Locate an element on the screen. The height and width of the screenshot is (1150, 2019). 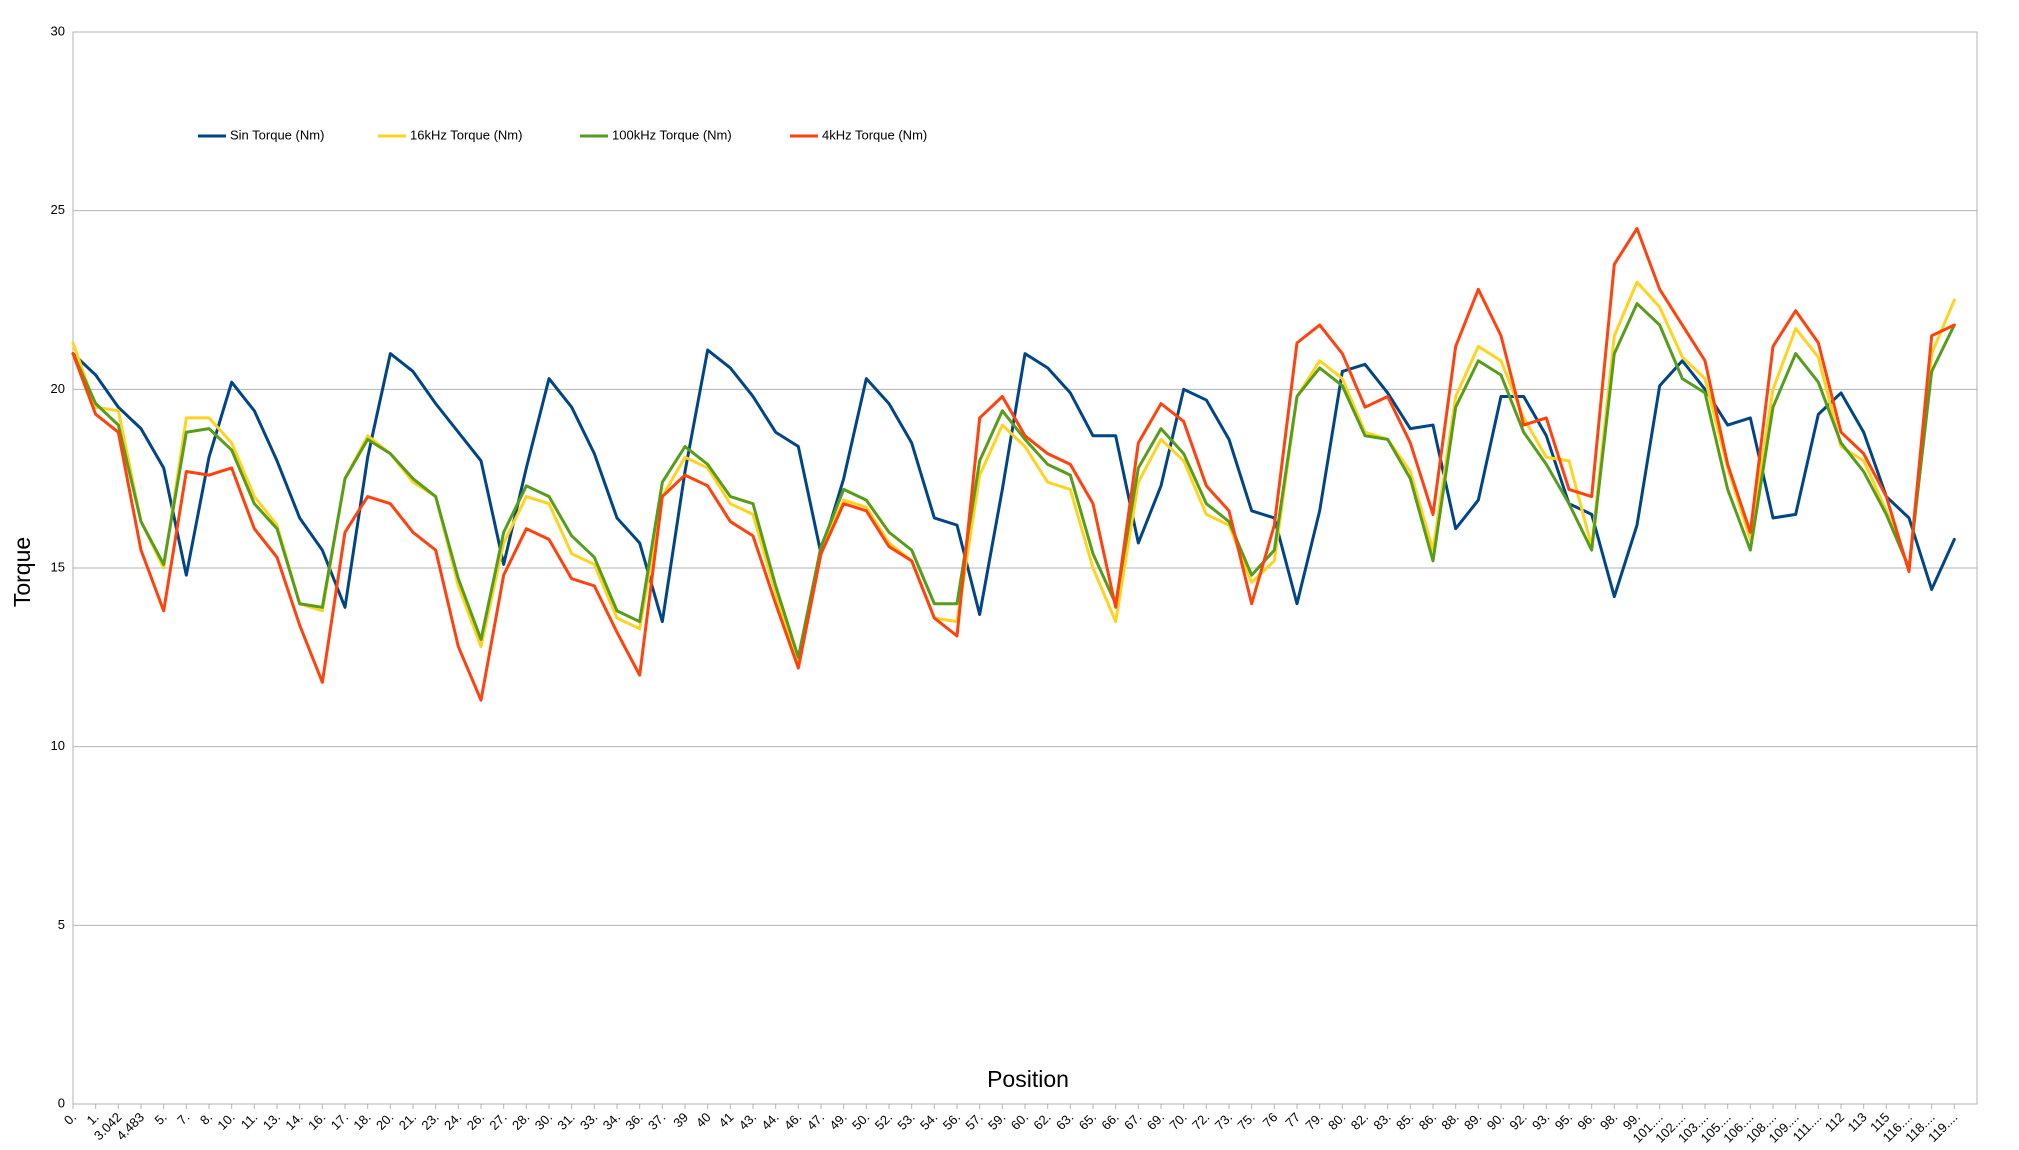
x-tick-label: 66. is located at coordinates (1109, 1121).